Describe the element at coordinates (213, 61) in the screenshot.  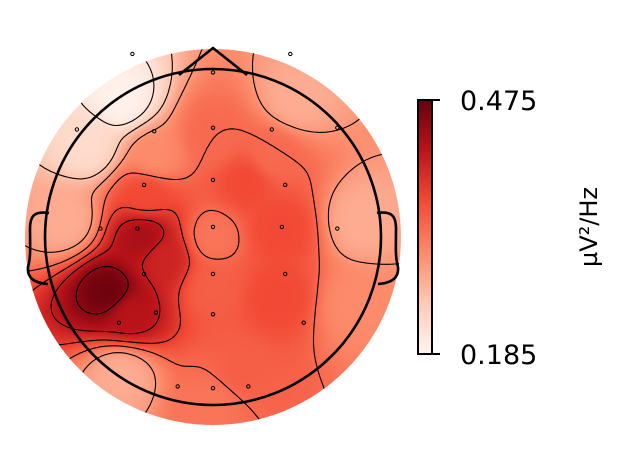
I see `nose-outline` at that location.